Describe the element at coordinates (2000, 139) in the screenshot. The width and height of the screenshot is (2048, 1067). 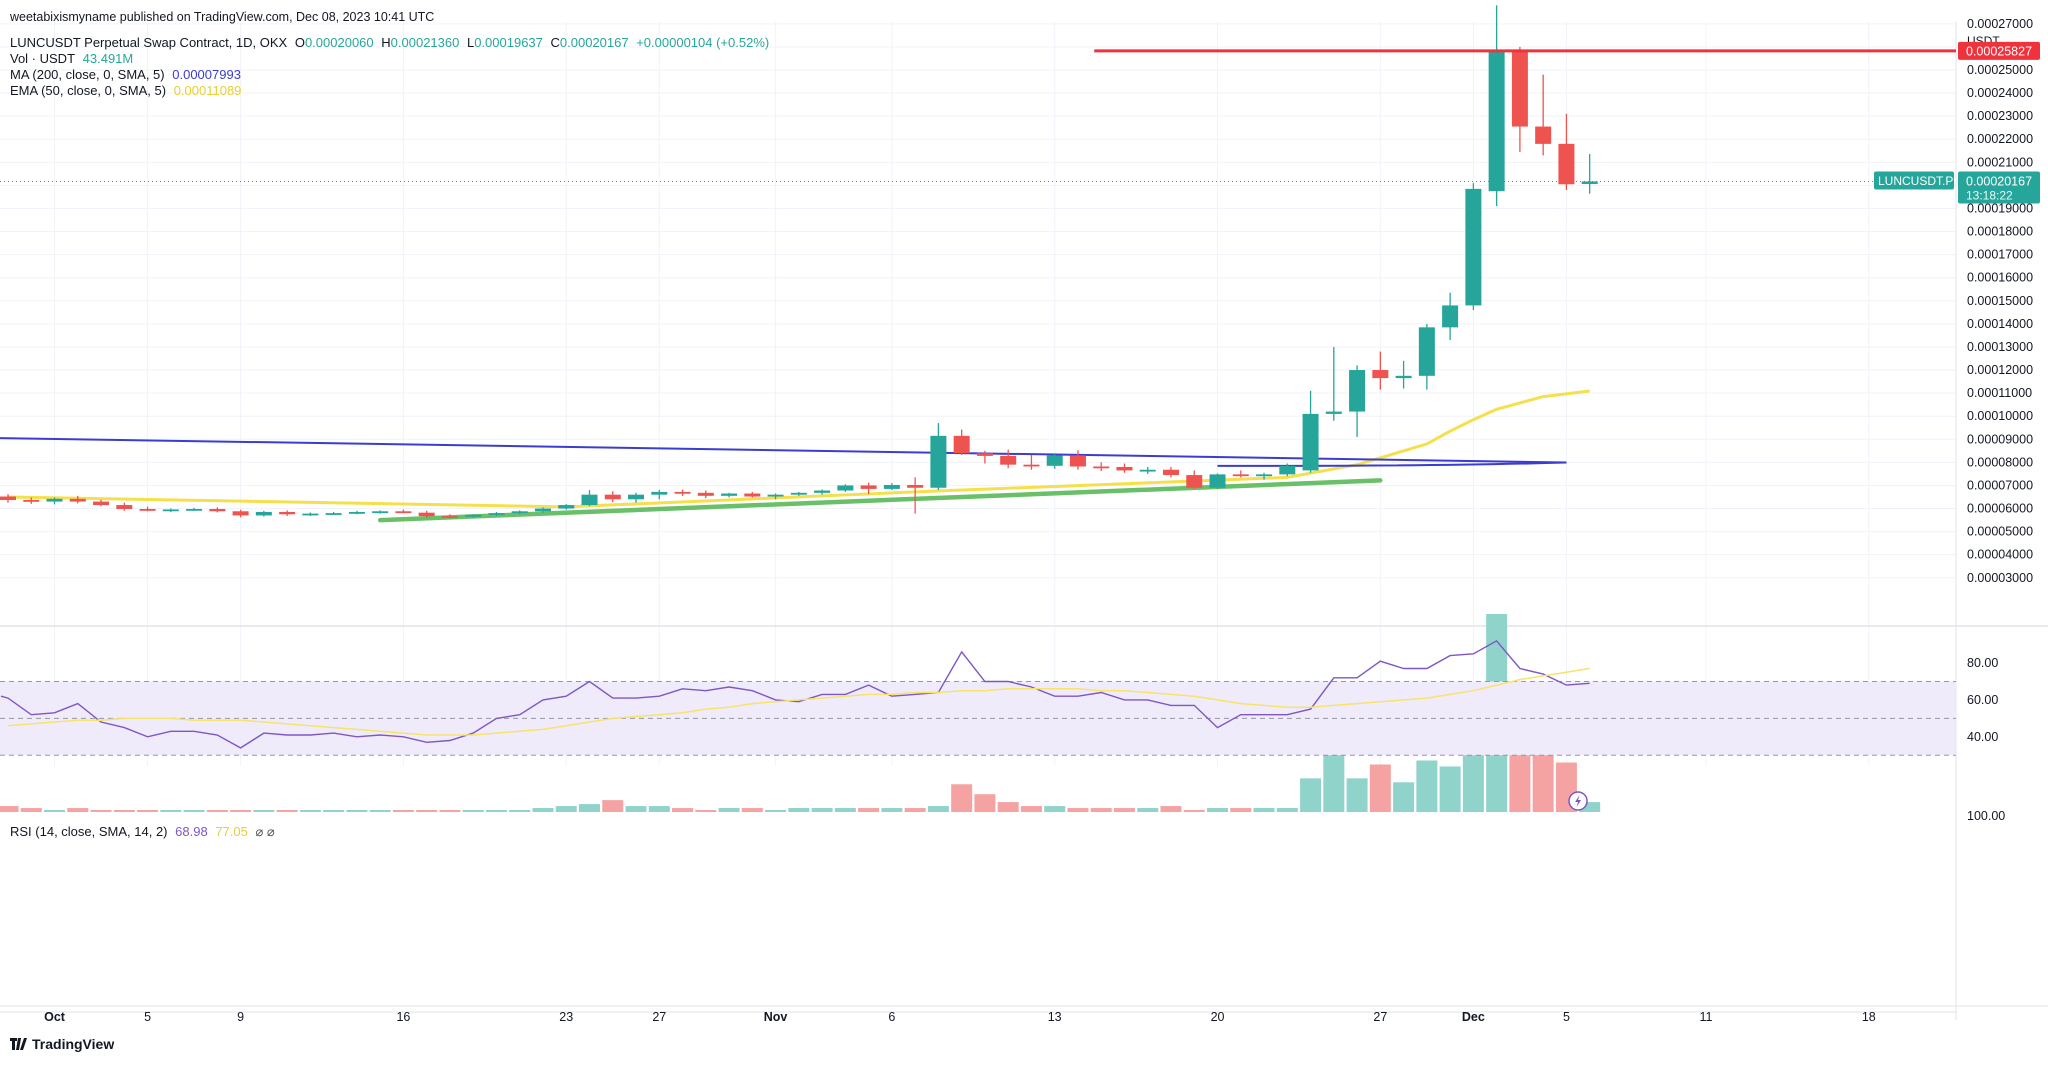
I see `price-tick-label: 0.00022000` at that location.